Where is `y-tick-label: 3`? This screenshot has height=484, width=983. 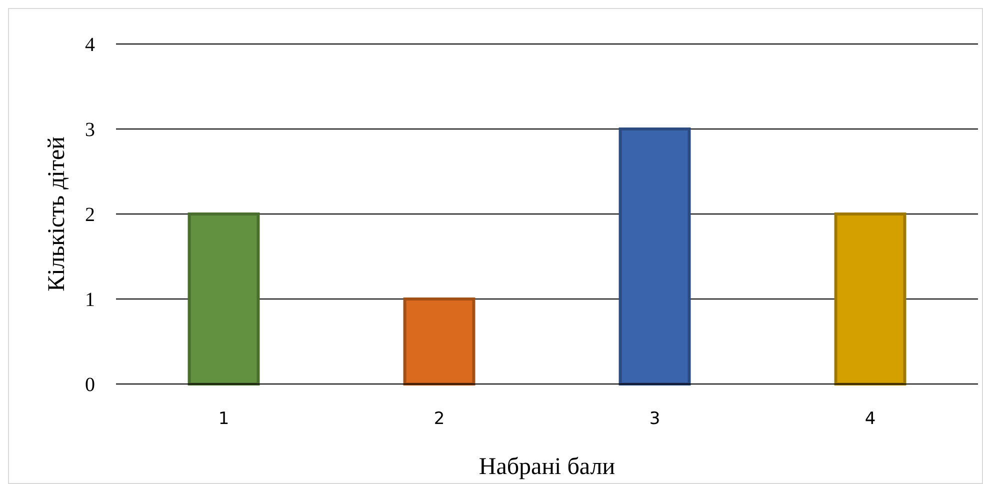
y-tick-label: 3 is located at coordinates (90, 130).